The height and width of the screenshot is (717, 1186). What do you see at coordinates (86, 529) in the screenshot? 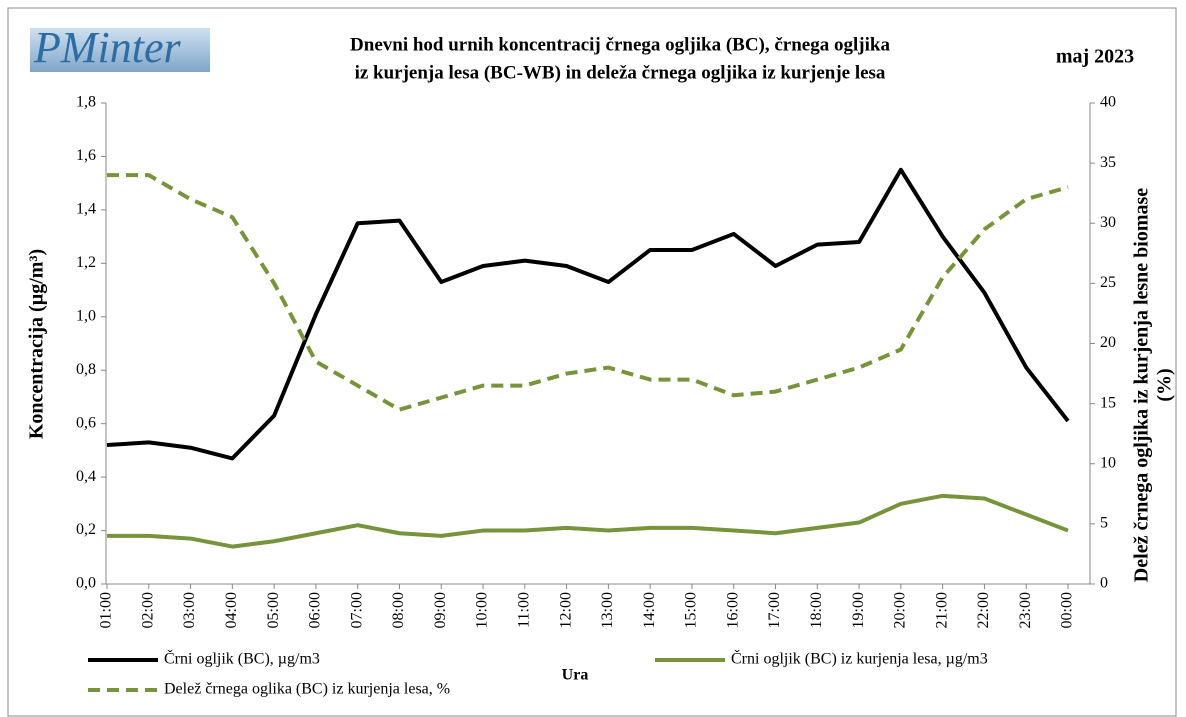
I see `y-tick-label: 0,2` at bounding box center [86, 529].